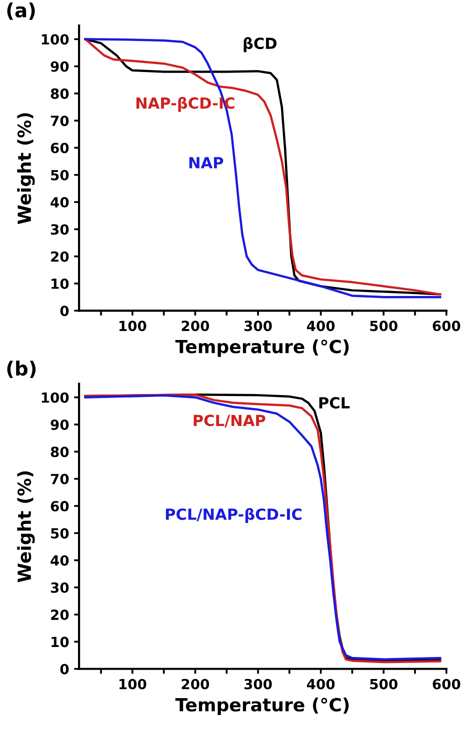  I want to click on series-label: PCL, so click(334, 403).